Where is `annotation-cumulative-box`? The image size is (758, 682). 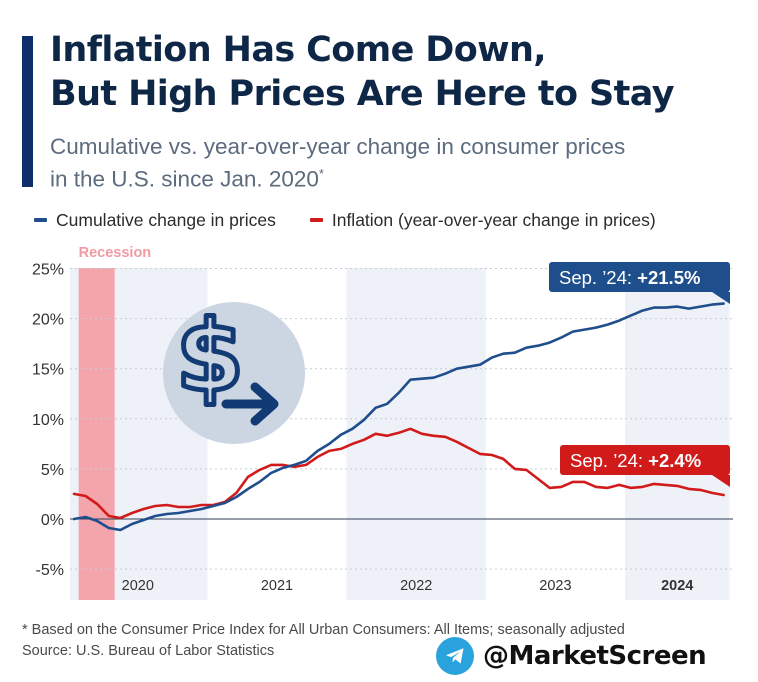 annotation-cumulative-box is located at coordinates (639, 277).